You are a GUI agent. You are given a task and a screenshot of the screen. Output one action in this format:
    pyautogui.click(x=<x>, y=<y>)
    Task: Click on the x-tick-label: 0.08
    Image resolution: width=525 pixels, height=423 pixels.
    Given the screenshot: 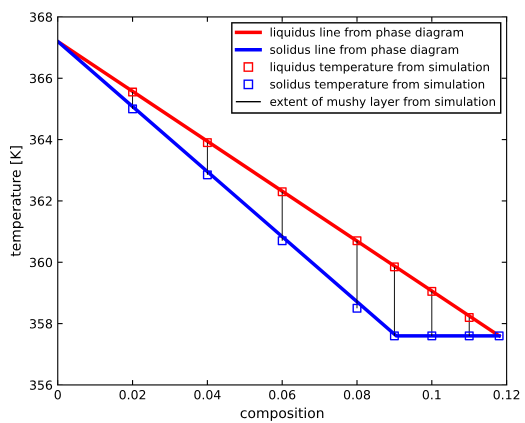 What is the action you would take?
    pyautogui.click(x=357, y=395)
    